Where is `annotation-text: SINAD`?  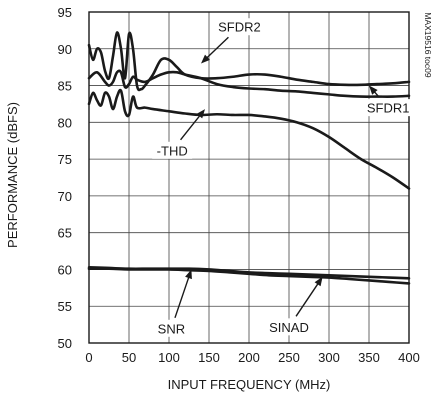 annotation-text: SINAD is located at coordinates (289, 327).